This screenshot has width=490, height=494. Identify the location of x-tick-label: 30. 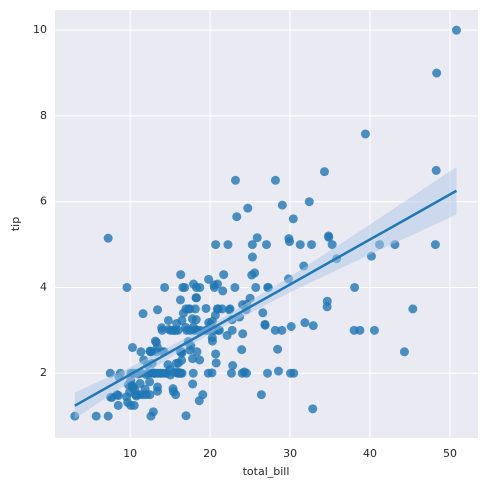
(290, 453).